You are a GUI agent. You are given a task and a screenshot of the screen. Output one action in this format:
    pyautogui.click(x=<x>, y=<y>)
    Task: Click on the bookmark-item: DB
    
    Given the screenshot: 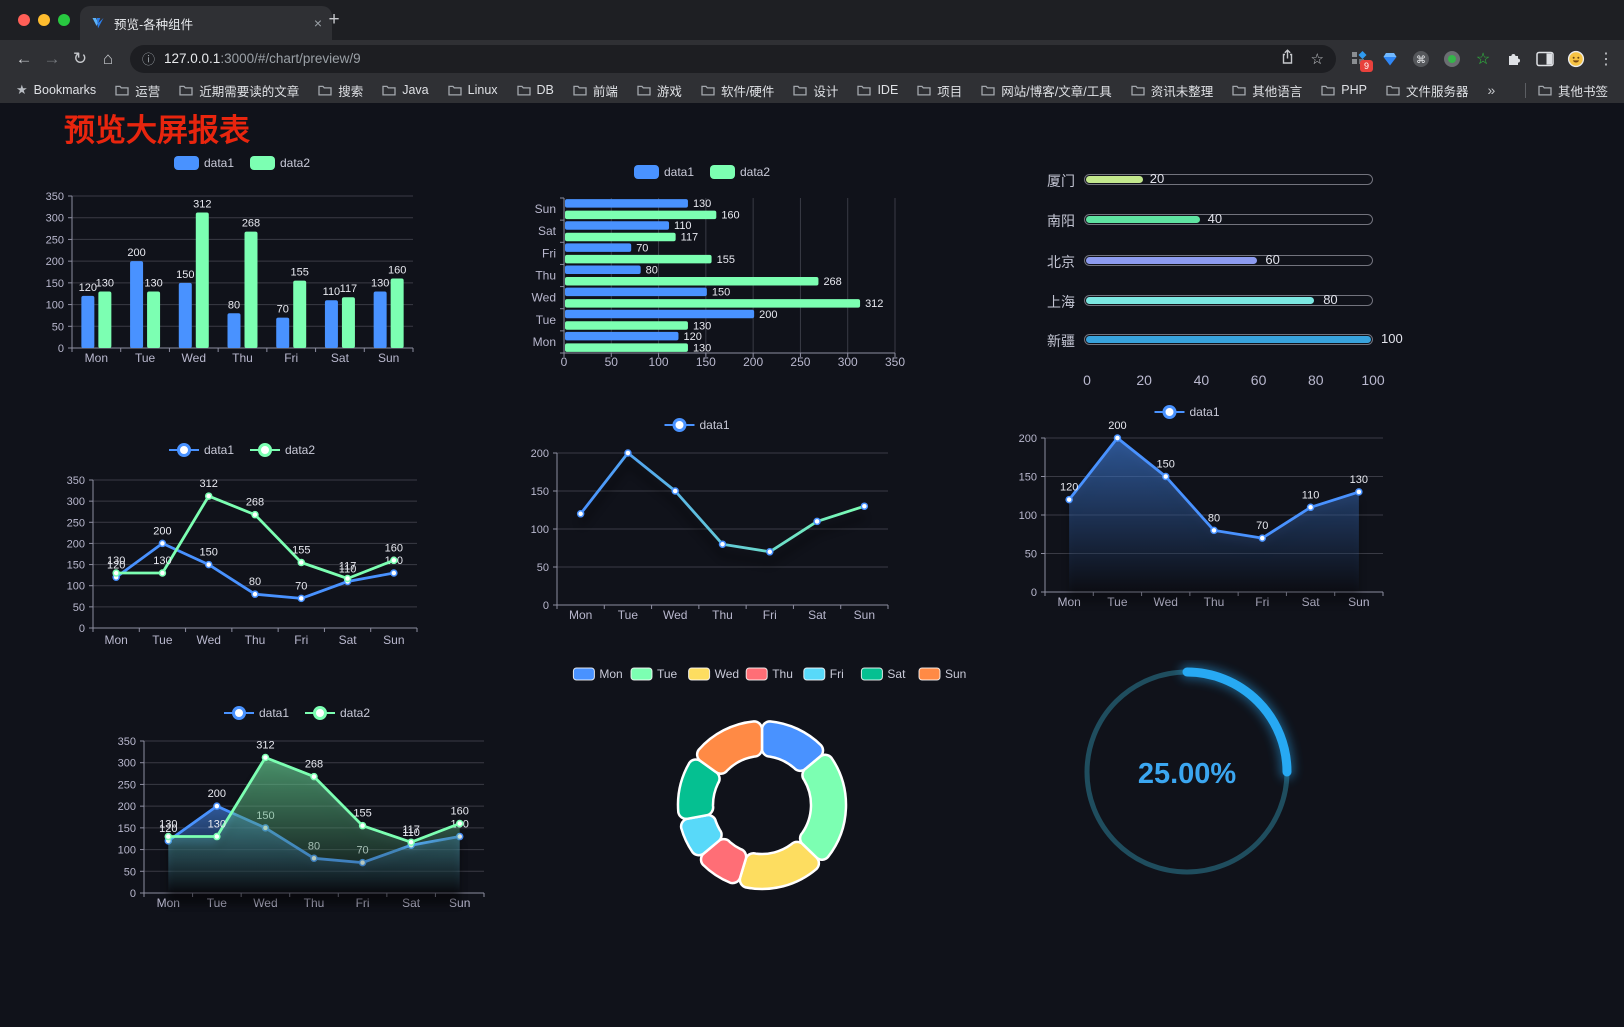 What is the action you would take?
    pyautogui.click(x=535, y=90)
    